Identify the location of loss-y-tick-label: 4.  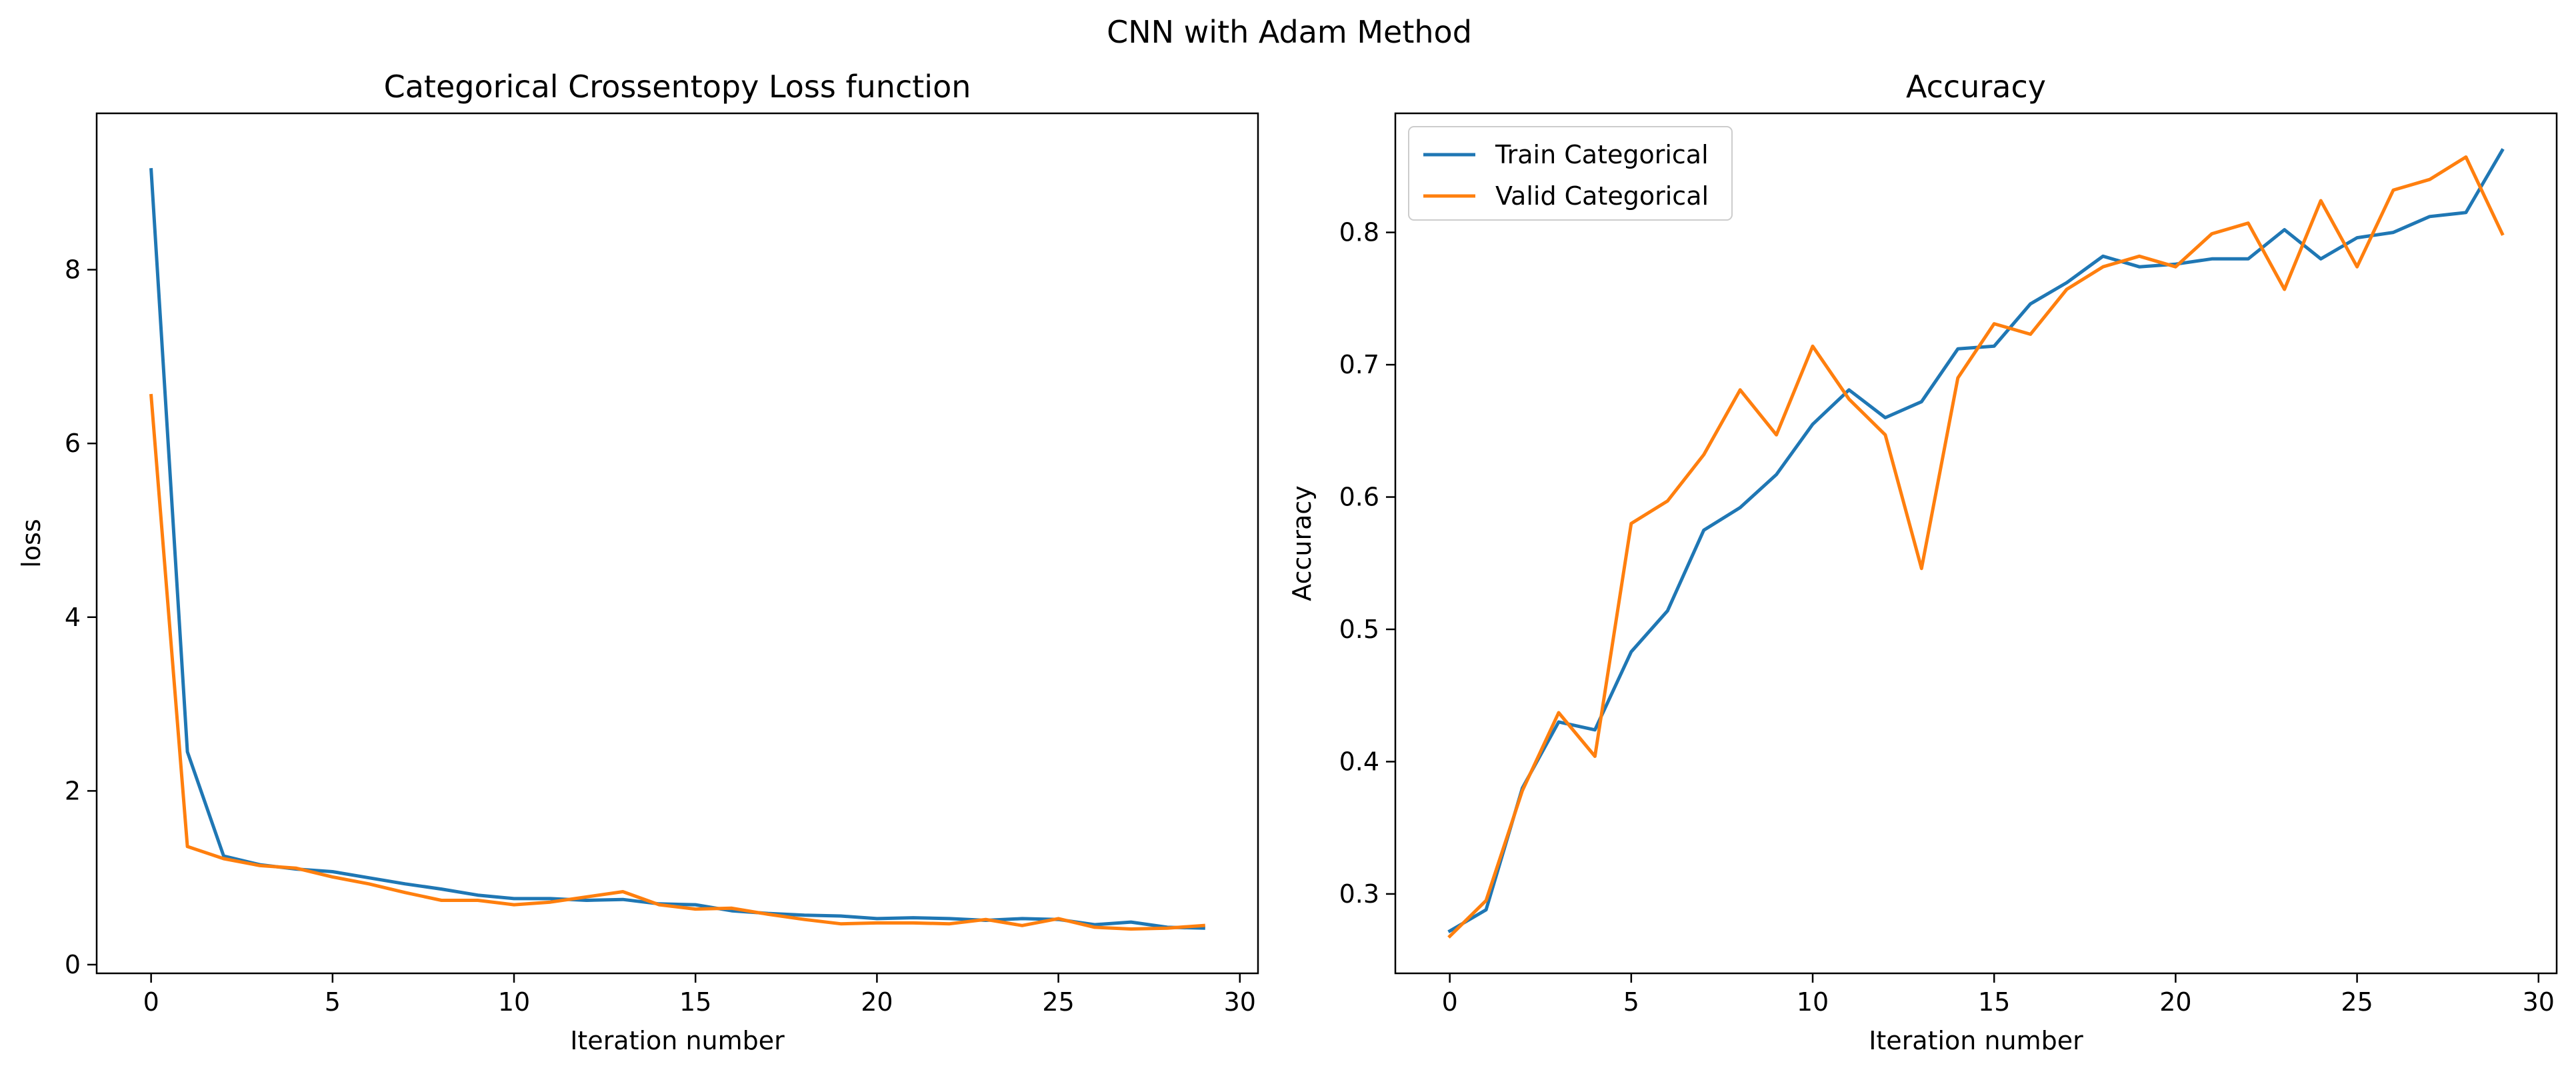
(73, 617).